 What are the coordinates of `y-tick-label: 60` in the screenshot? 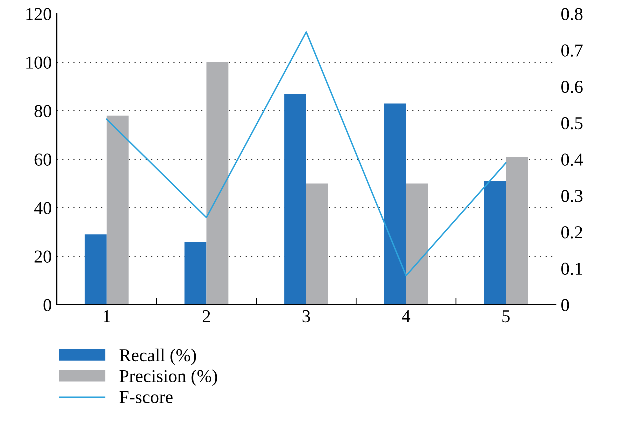 It's located at (43, 160).